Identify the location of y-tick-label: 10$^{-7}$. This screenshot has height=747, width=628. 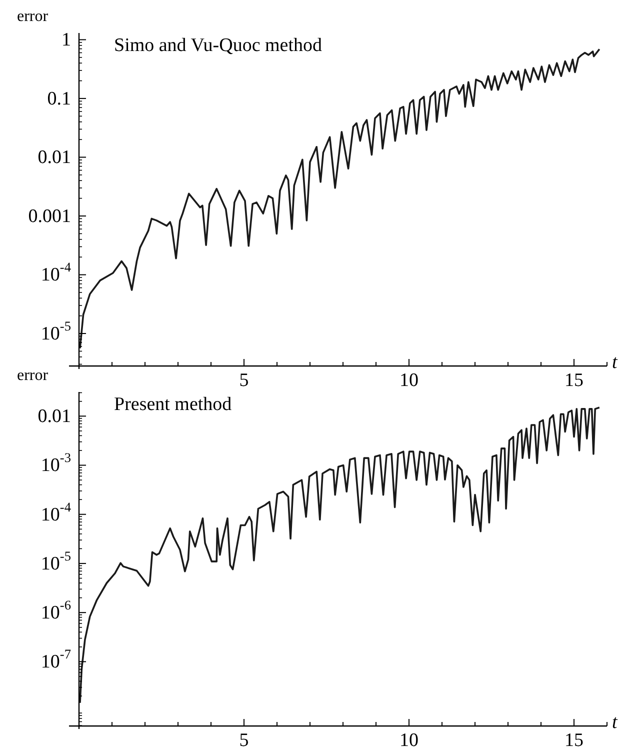
(56, 659).